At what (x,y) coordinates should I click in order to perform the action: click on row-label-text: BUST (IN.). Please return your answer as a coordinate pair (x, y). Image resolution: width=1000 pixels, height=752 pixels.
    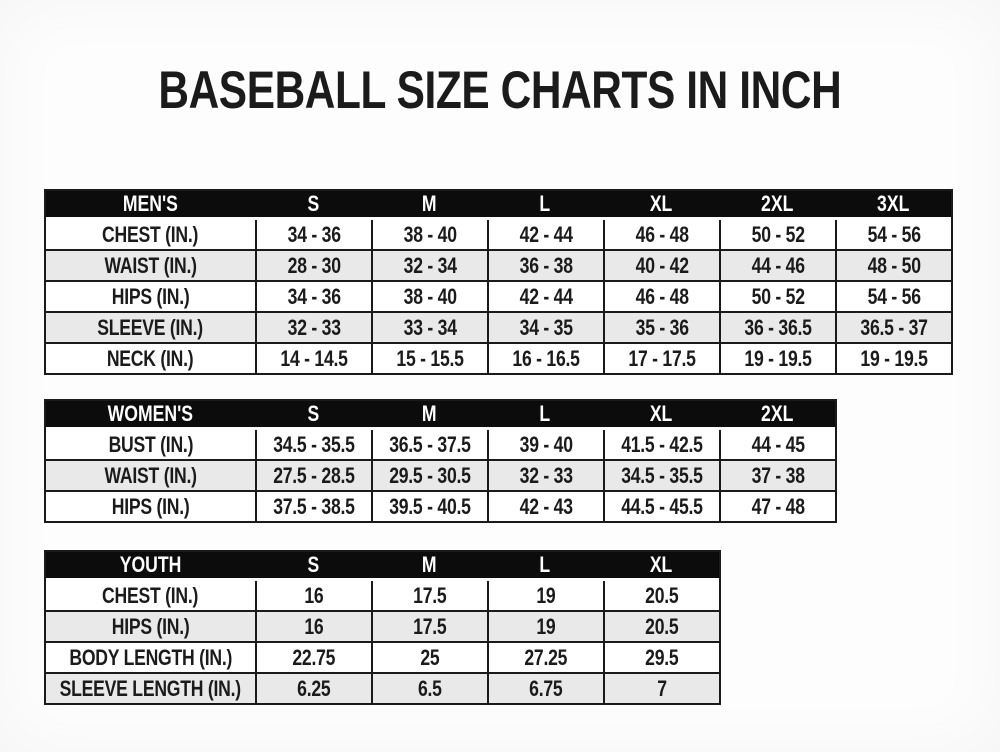
    Looking at the image, I should click on (150, 444).